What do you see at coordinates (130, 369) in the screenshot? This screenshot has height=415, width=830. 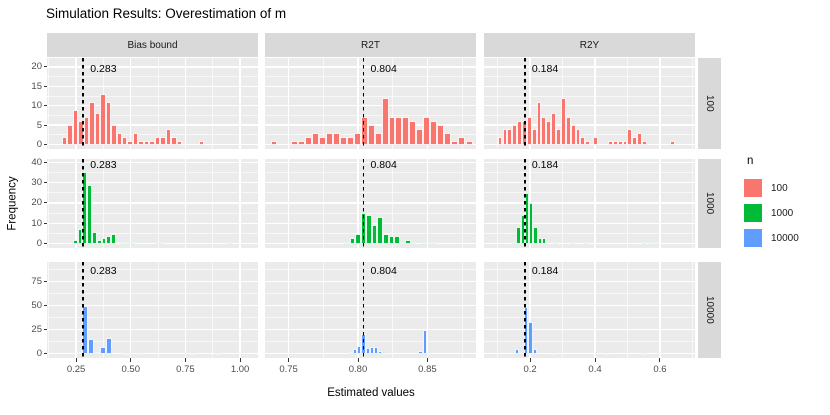 I see `x-tick-label: 0.50` at bounding box center [130, 369].